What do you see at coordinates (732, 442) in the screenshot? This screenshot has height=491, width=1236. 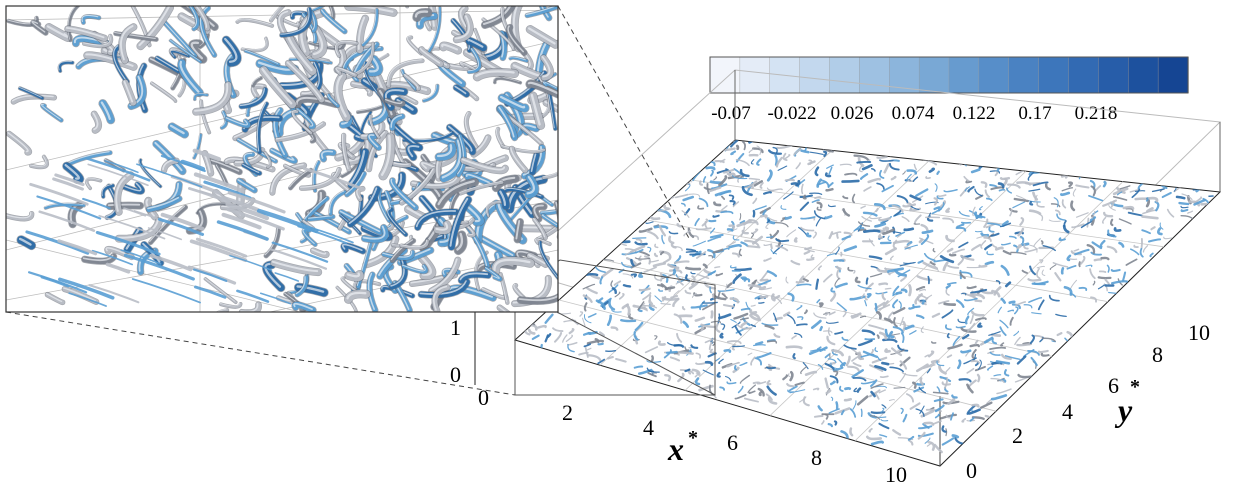 I see `x-tick-label: 6` at bounding box center [732, 442].